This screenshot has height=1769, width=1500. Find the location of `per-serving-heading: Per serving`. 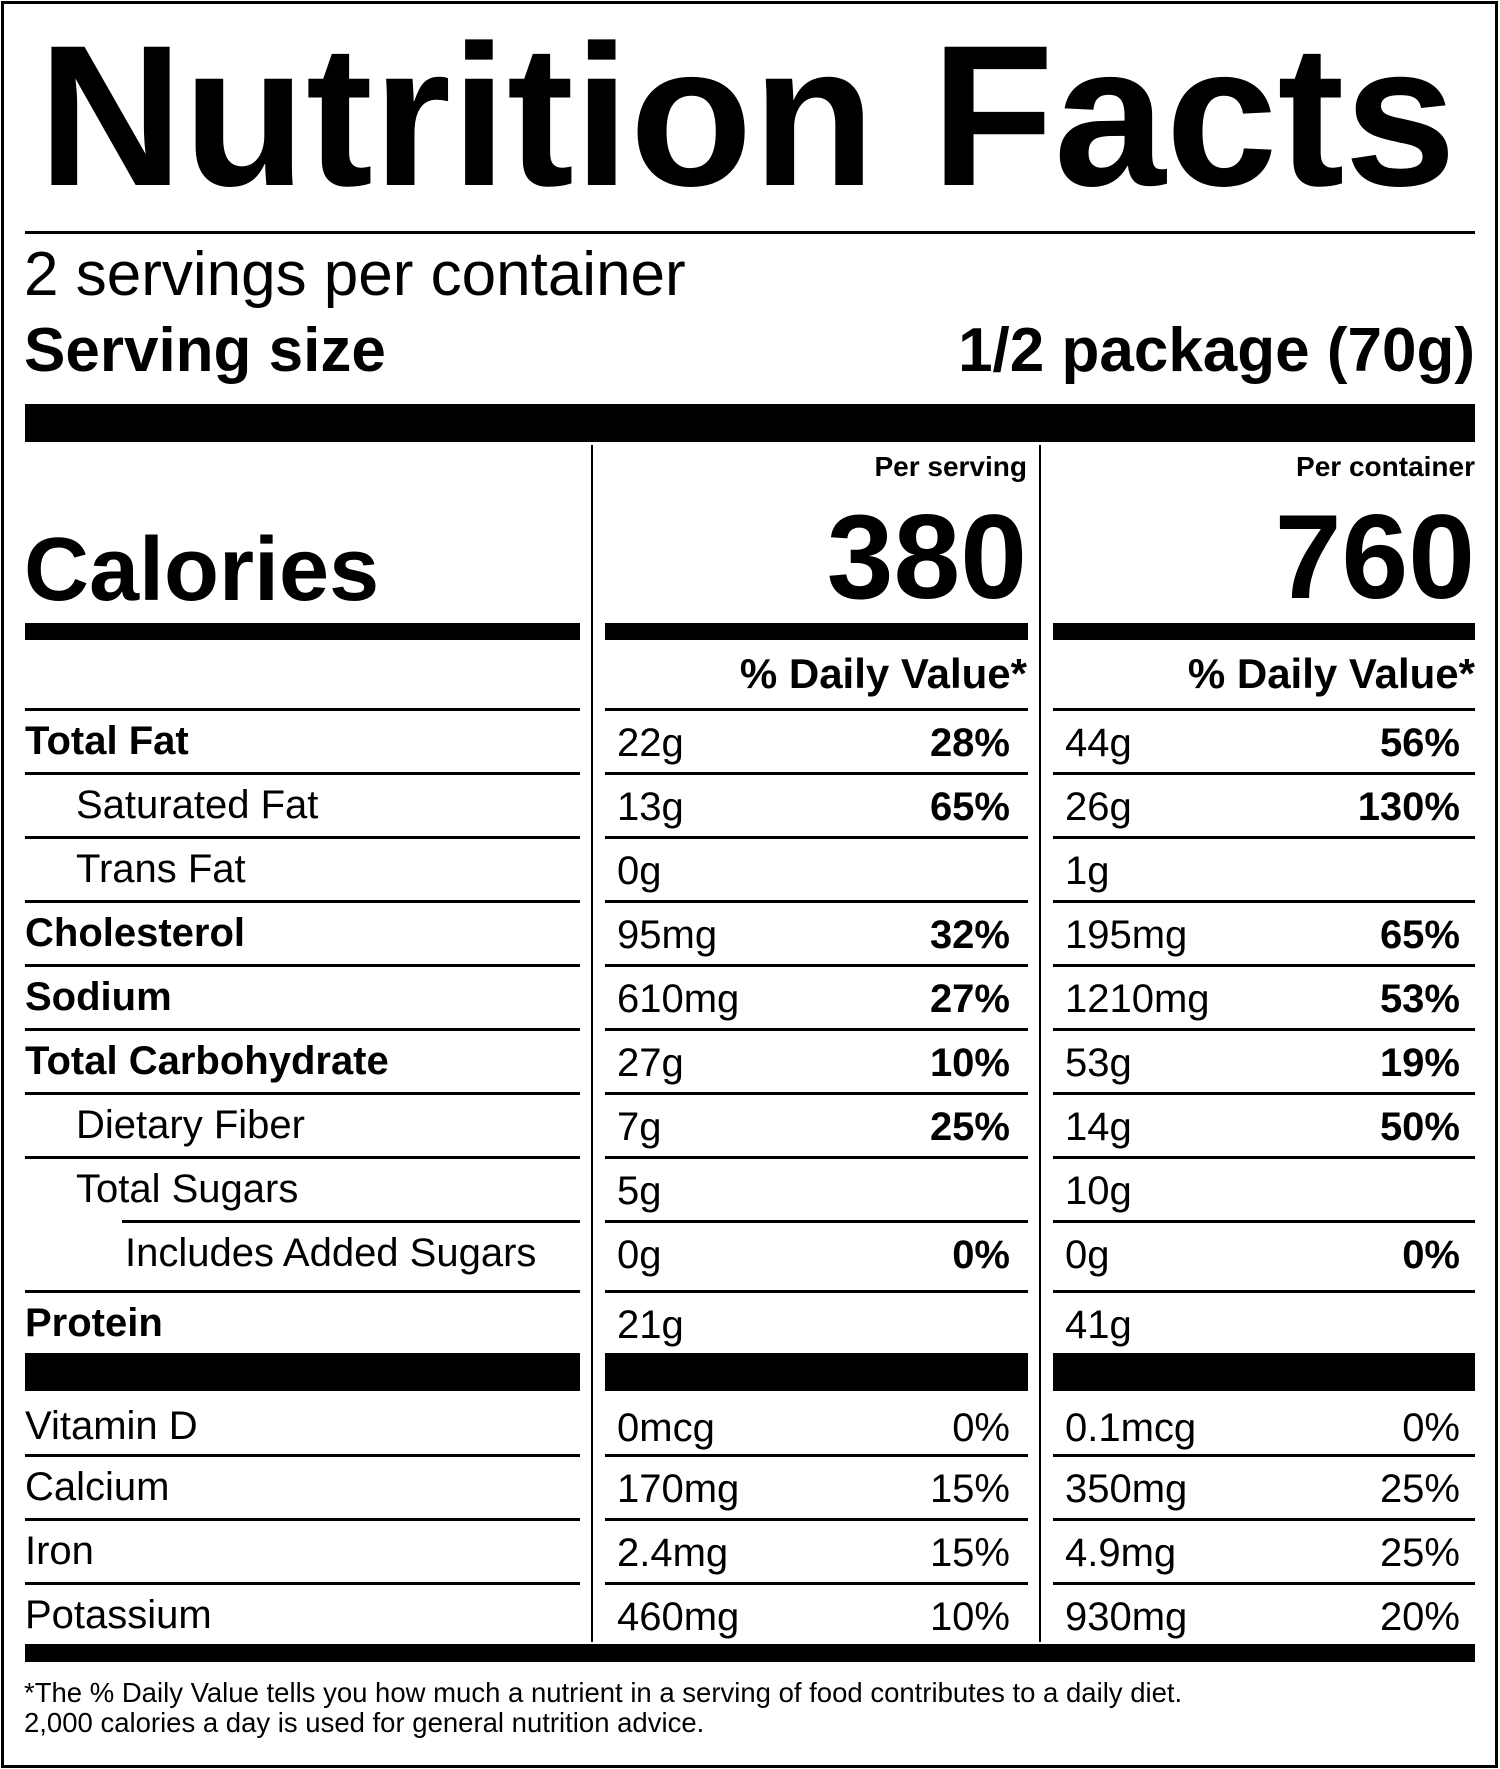

per-serving-heading: Per serving is located at coordinates (950, 466).